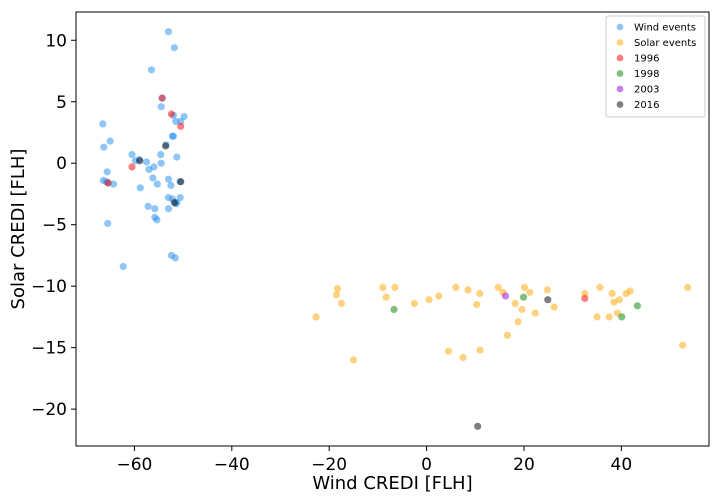  I want to click on legend-label: 1996, so click(646, 59).